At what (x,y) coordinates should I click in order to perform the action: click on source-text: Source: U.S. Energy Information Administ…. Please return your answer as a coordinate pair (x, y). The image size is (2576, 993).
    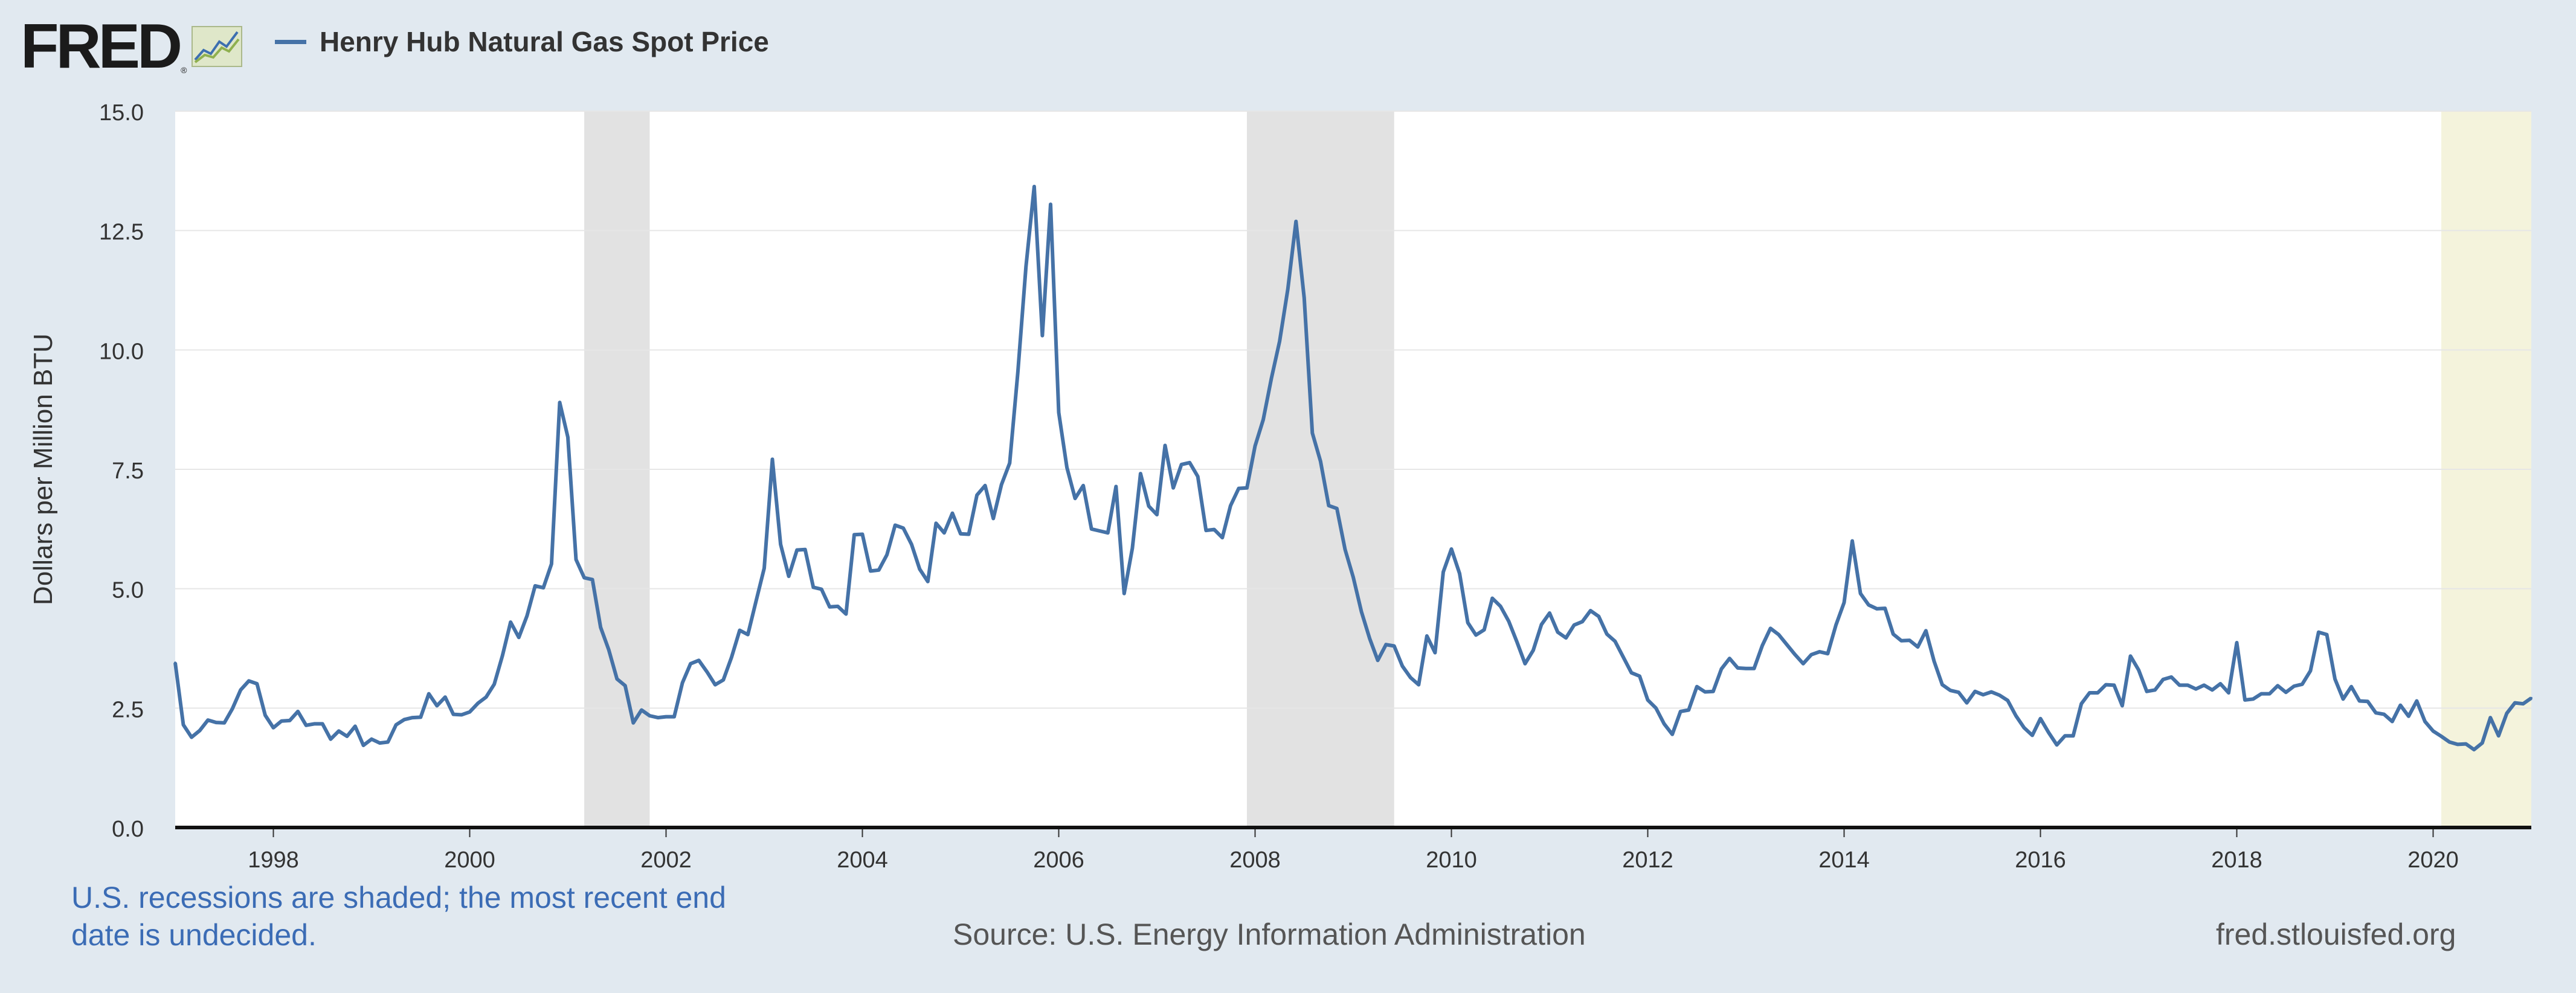
    Looking at the image, I should click on (1269, 934).